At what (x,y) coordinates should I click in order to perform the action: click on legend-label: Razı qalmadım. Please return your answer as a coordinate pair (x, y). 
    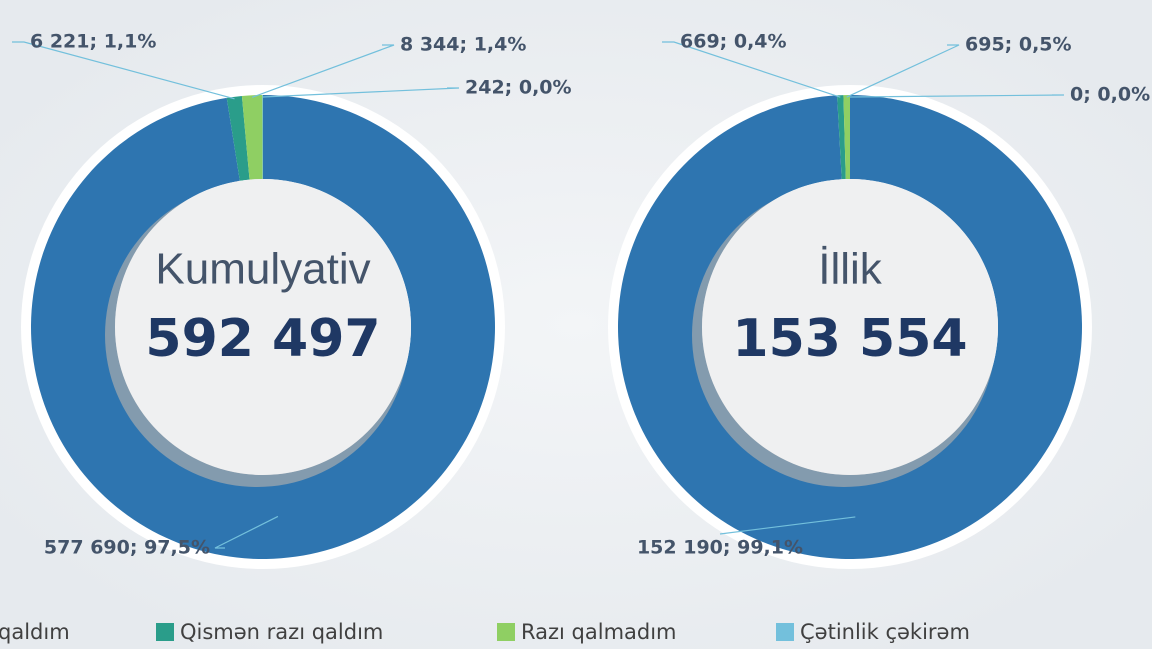
    Looking at the image, I should click on (599, 632).